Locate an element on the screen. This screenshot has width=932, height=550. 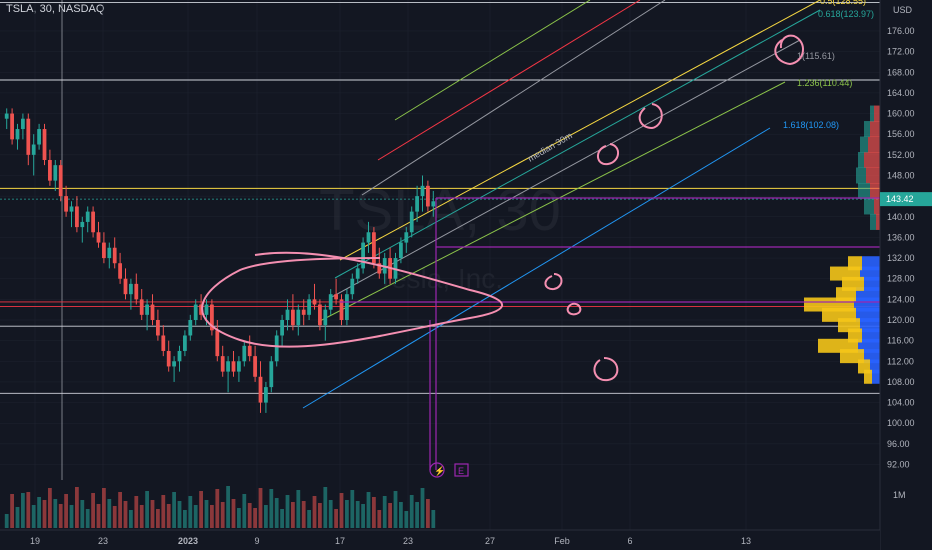
y-tick-label: 172.00 is located at coordinates (901, 52).